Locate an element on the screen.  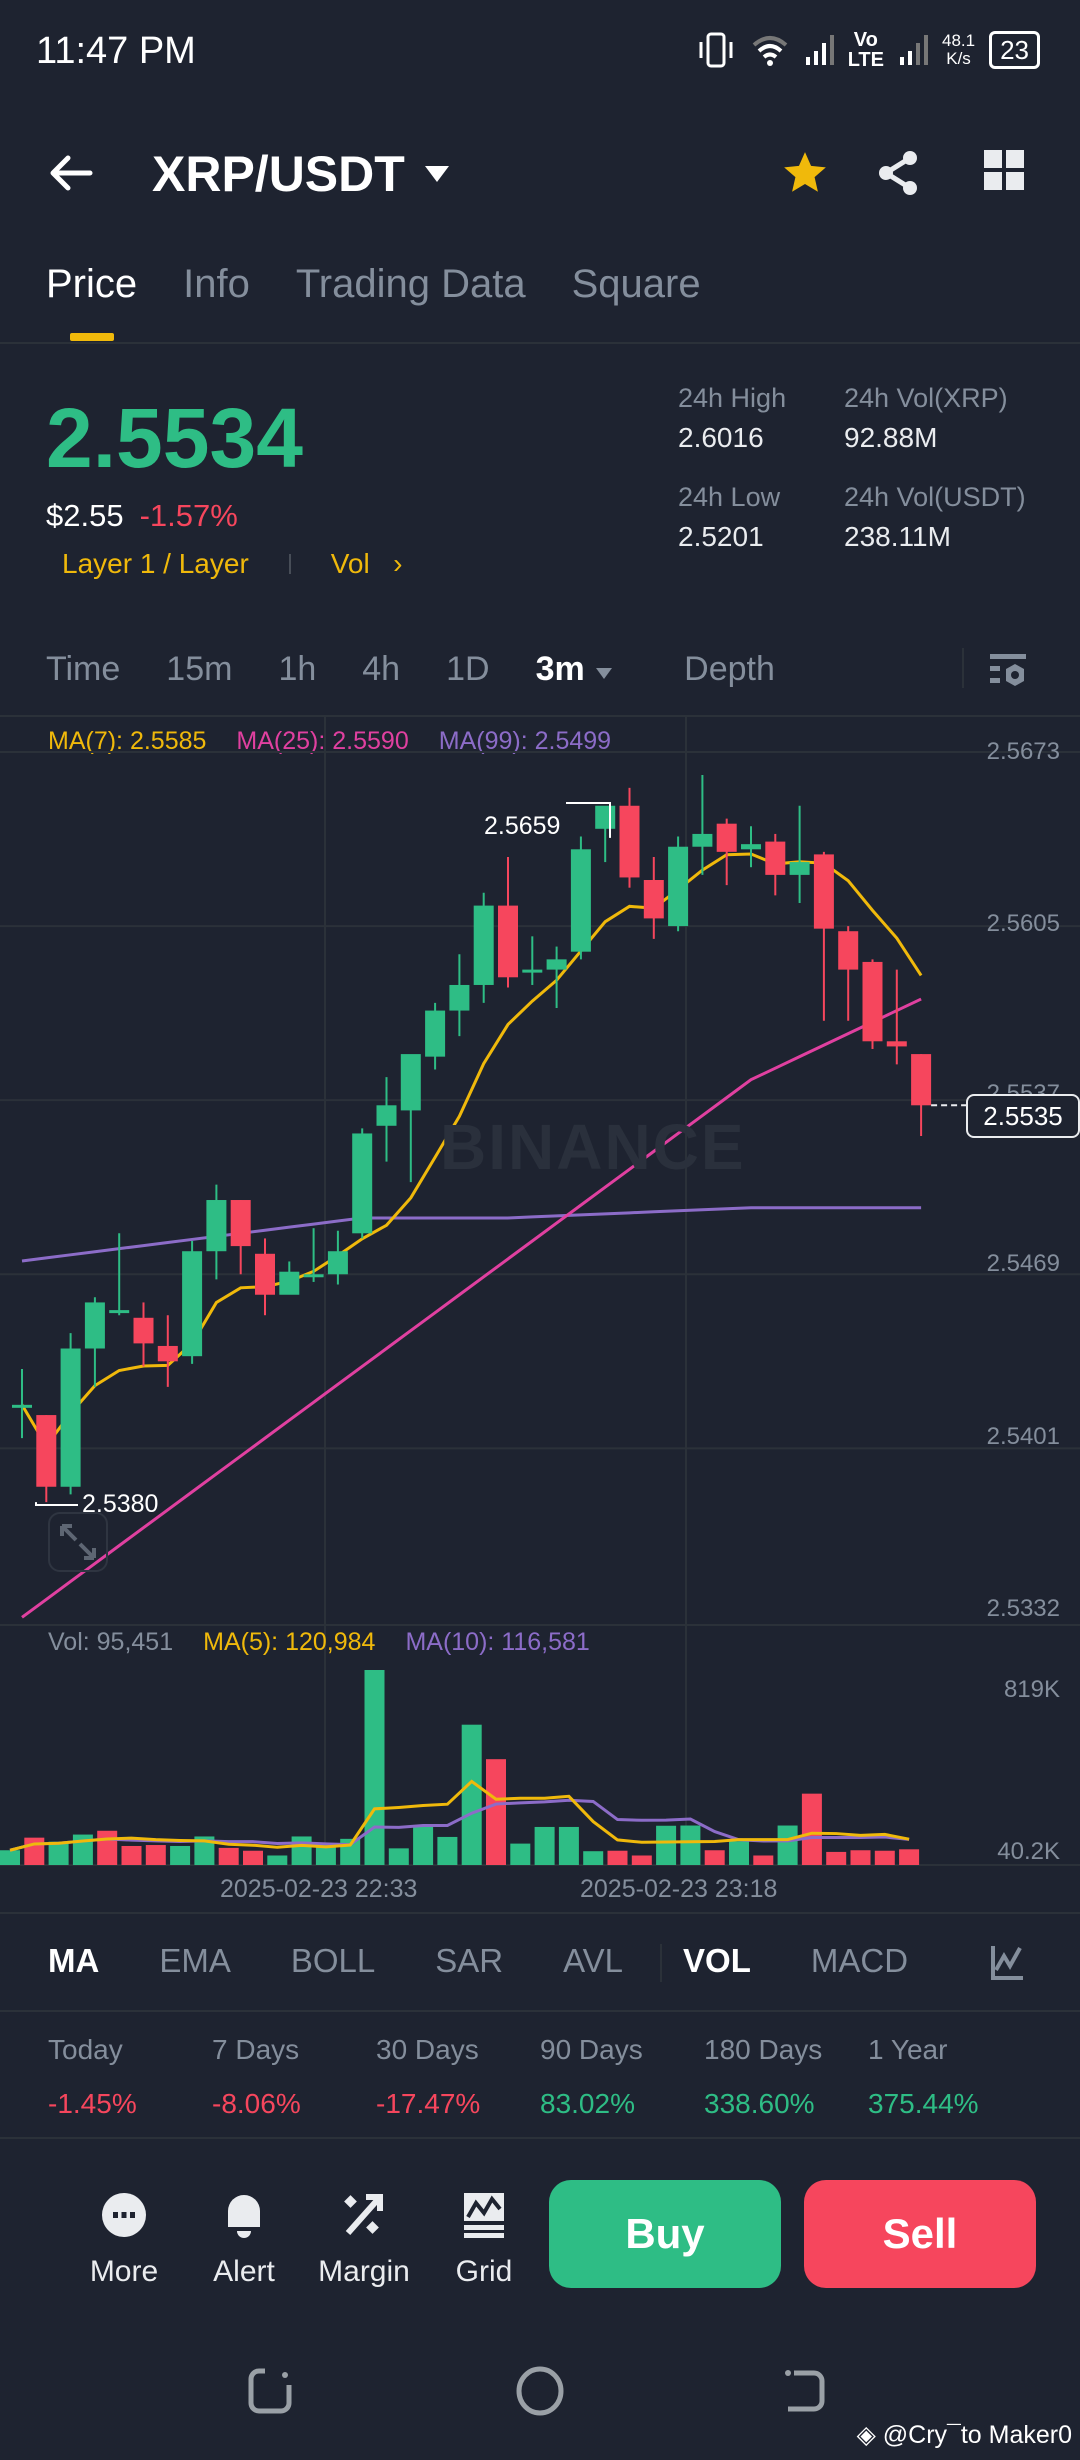
interval-1d: 1D is located at coordinates (468, 669).